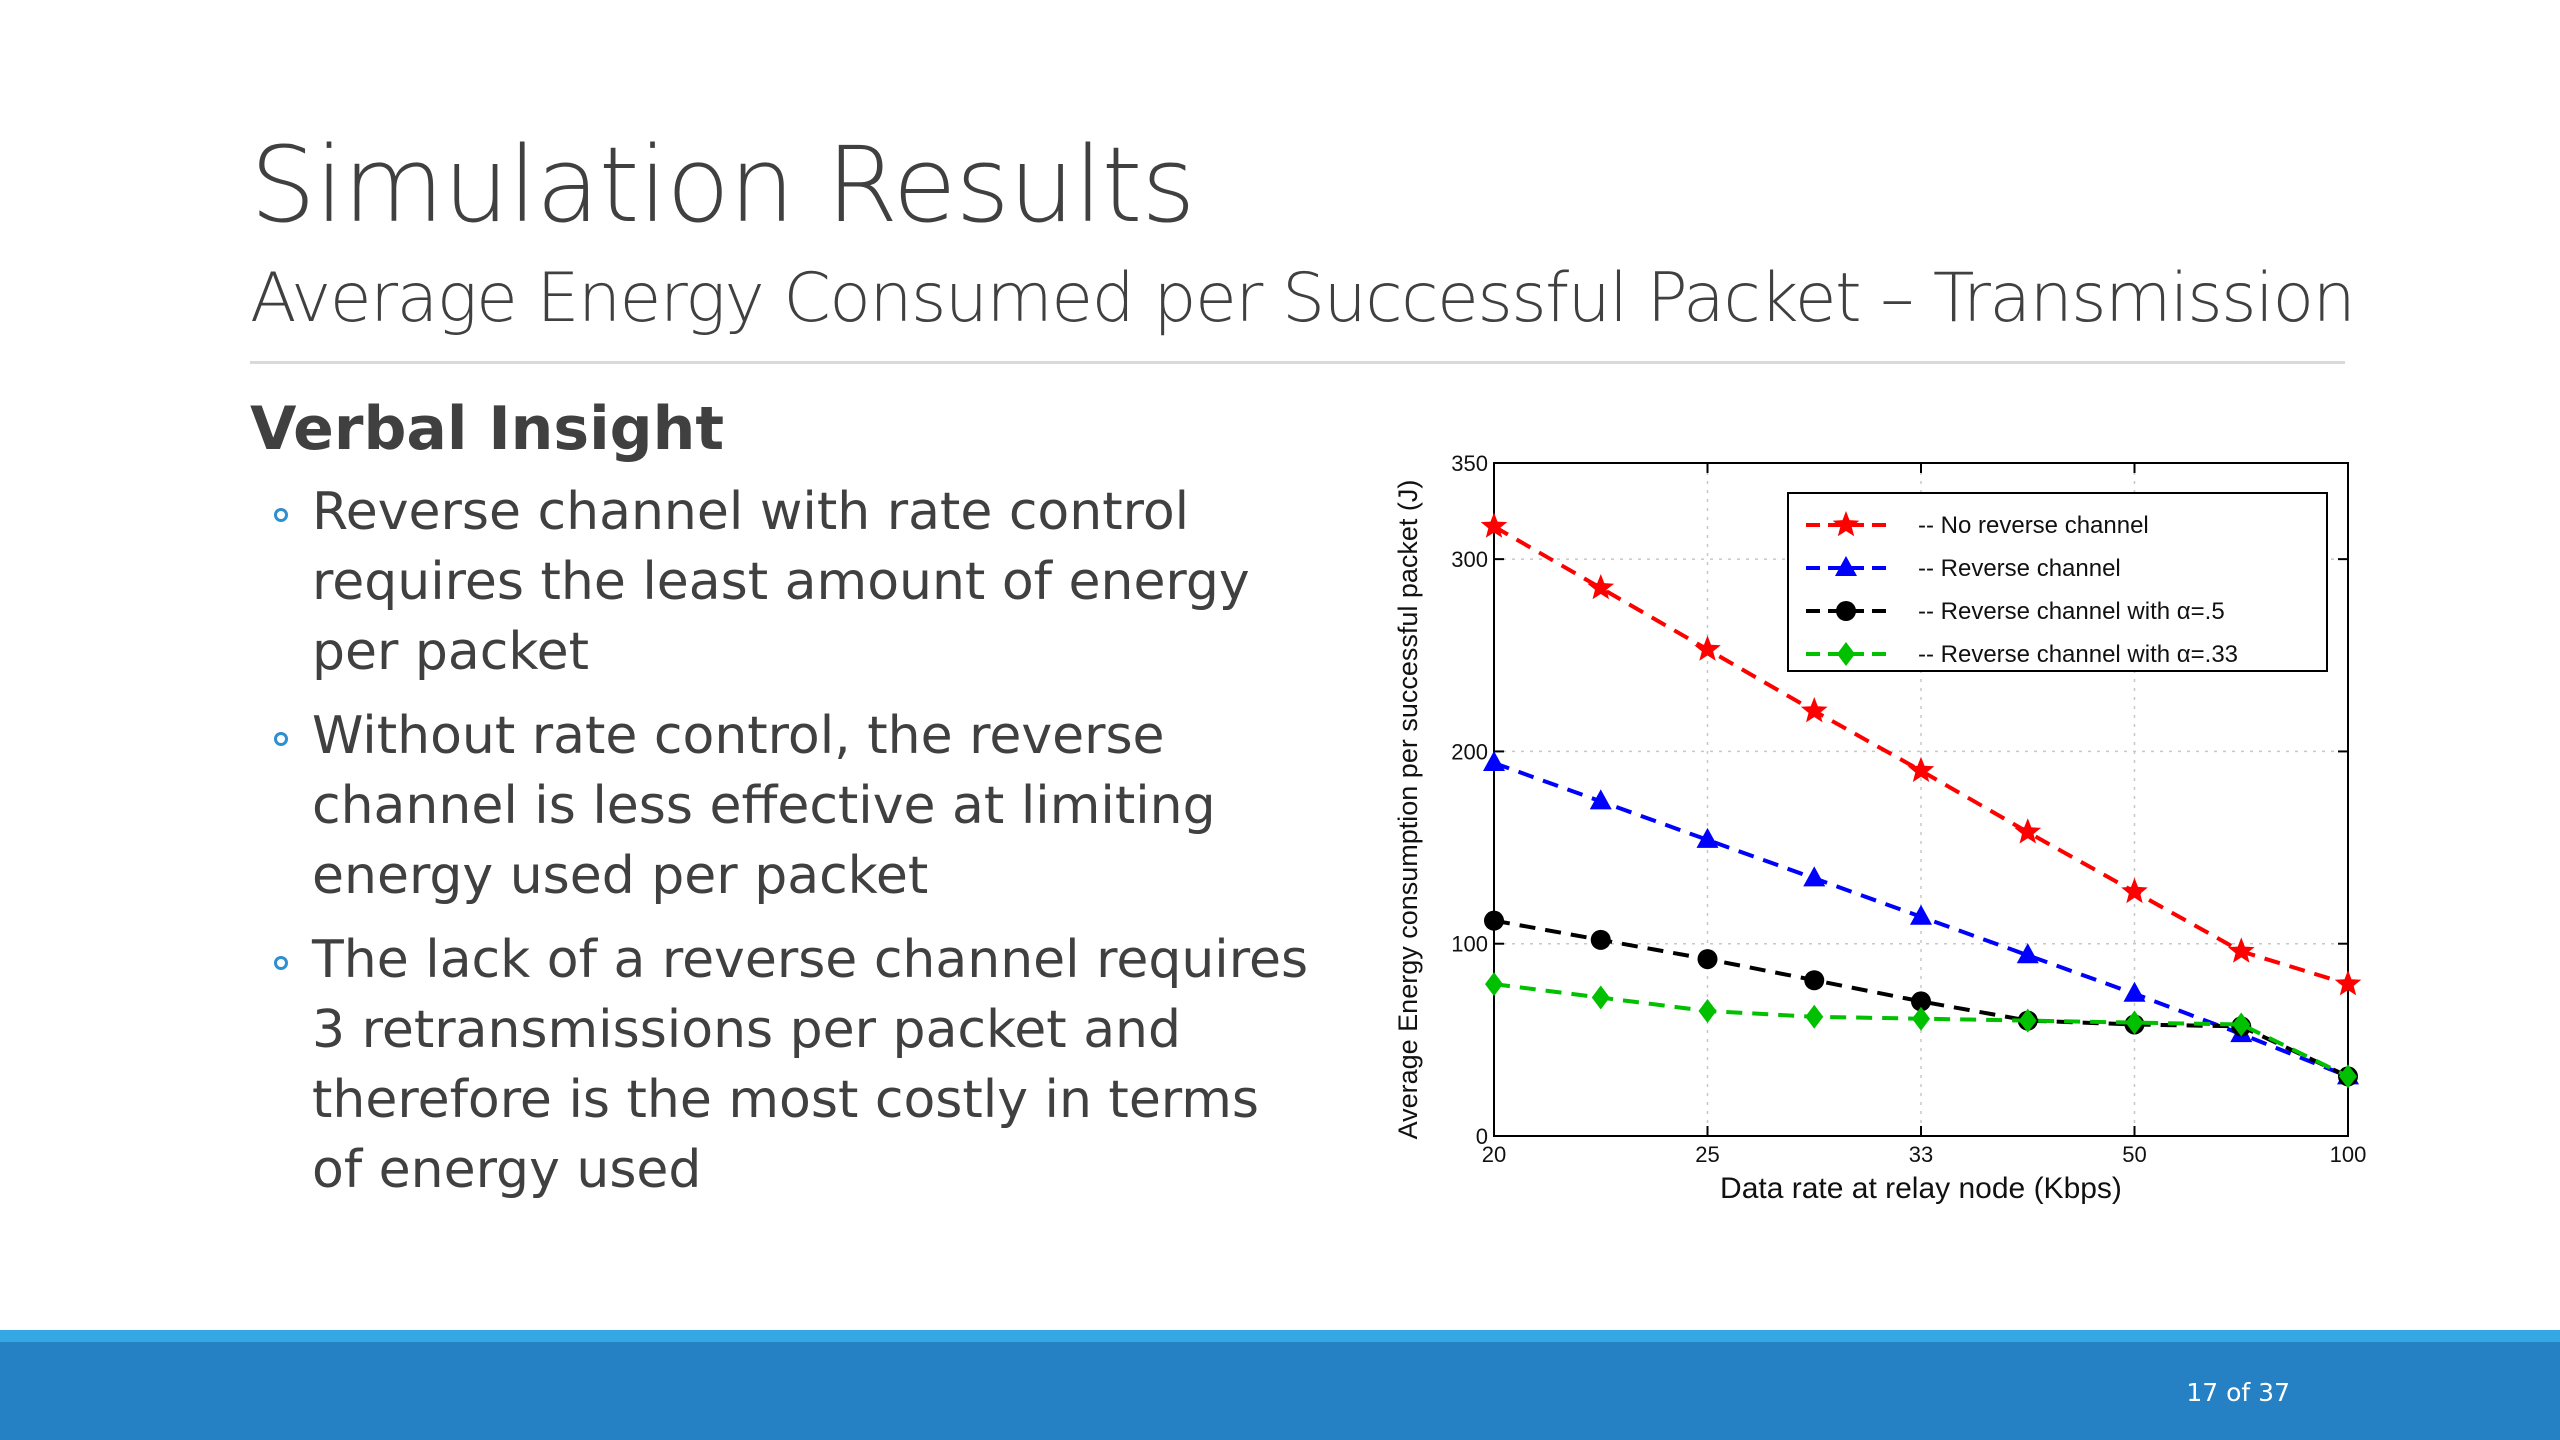 The image size is (2560, 1440). What do you see at coordinates (2238, 1392) in the screenshot?
I see `page-number: 17 of 37` at bounding box center [2238, 1392].